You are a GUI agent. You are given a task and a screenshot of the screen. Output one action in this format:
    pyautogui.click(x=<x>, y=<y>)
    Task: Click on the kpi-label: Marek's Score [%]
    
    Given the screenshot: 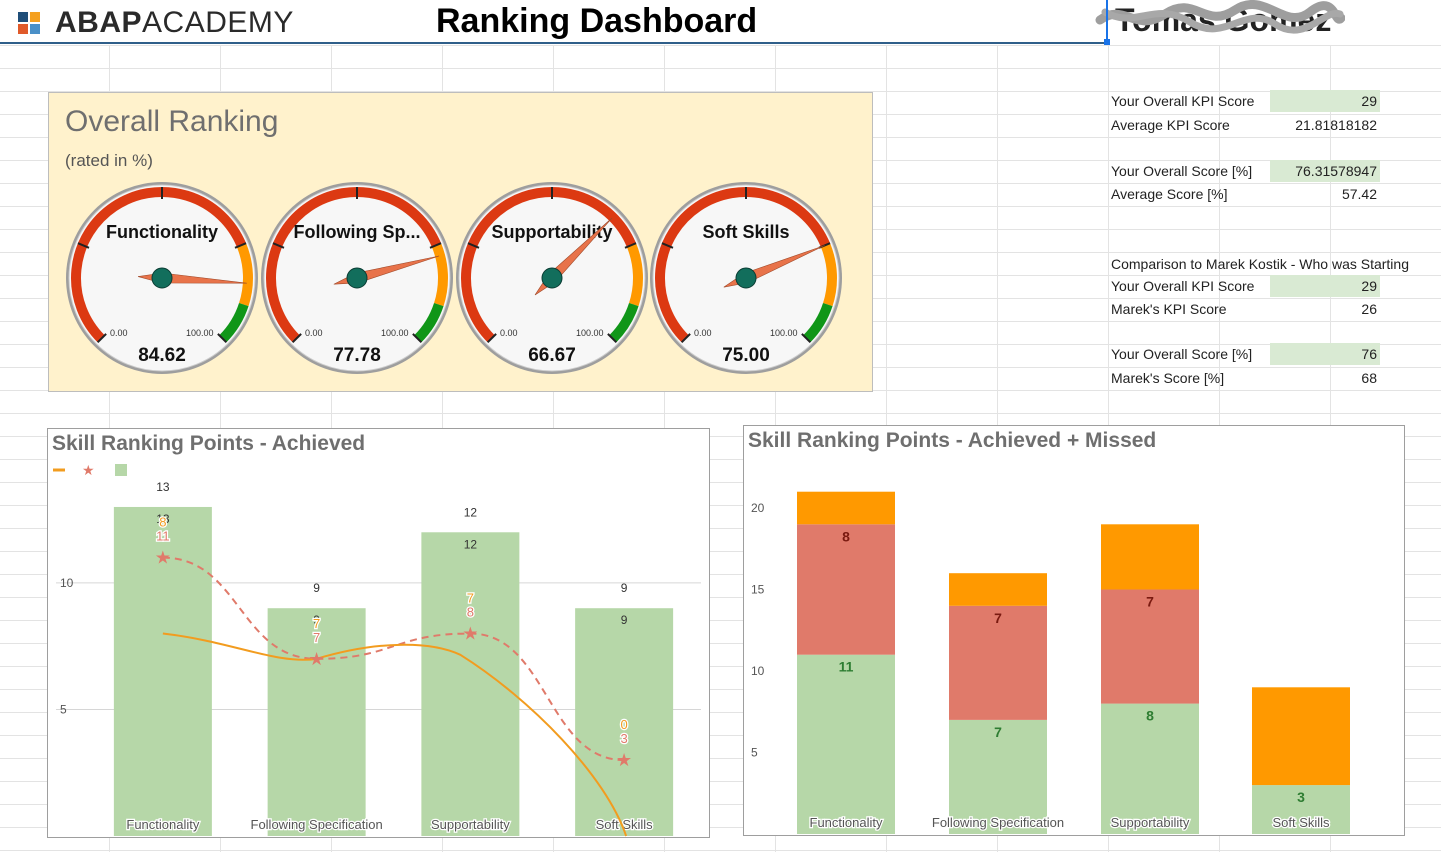 What is the action you would take?
    pyautogui.click(x=1168, y=378)
    